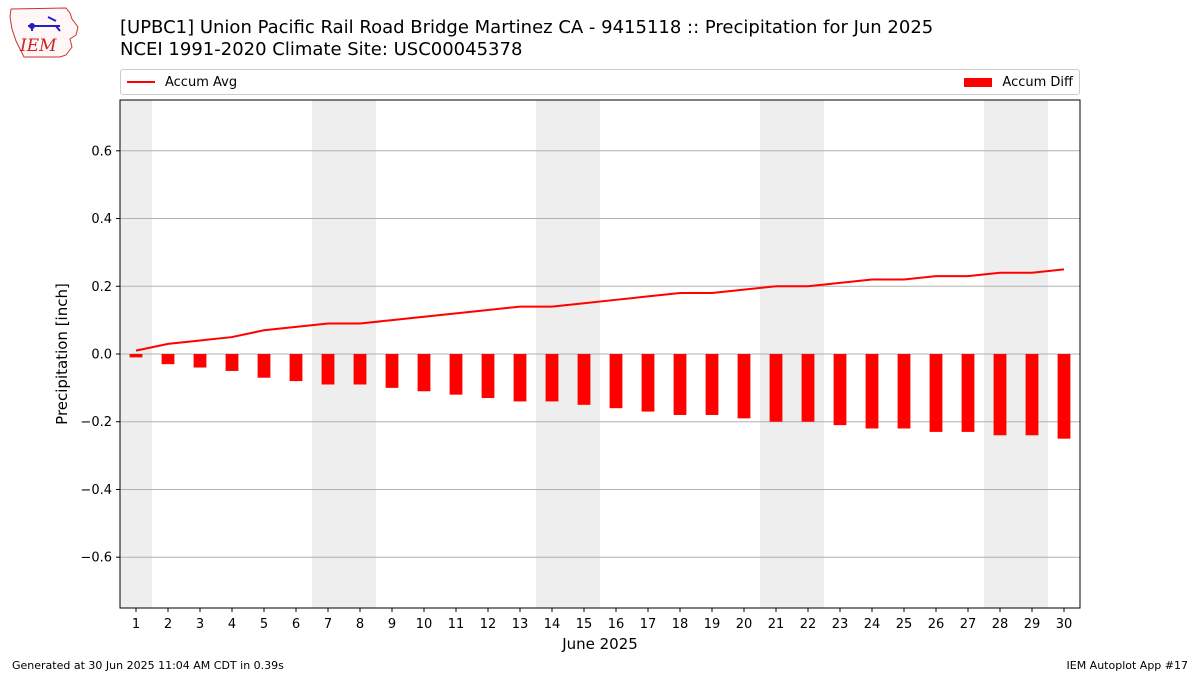 Image resolution: width=1200 pixels, height=675 pixels. What do you see at coordinates (978, 82) in the screenshot?
I see `legend-bar-swatch` at bounding box center [978, 82].